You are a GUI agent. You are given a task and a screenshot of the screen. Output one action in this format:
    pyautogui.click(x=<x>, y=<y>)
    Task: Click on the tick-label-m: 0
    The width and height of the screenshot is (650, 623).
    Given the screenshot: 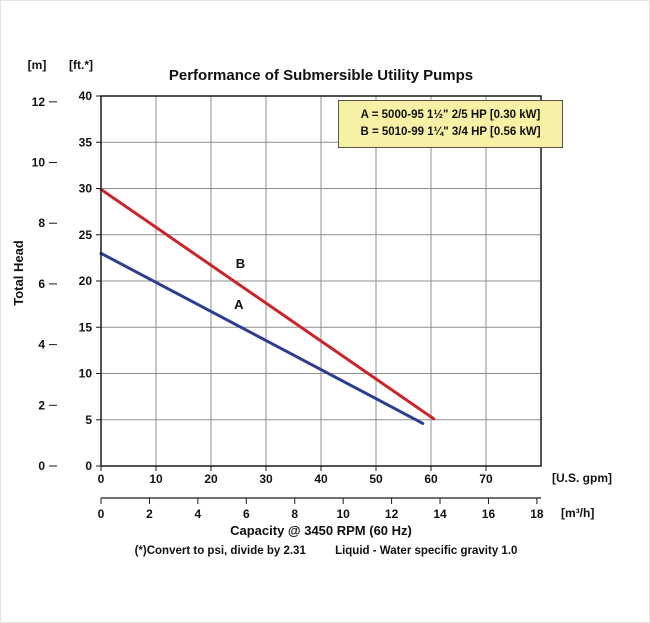 What is the action you would take?
    pyautogui.click(x=41, y=466)
    